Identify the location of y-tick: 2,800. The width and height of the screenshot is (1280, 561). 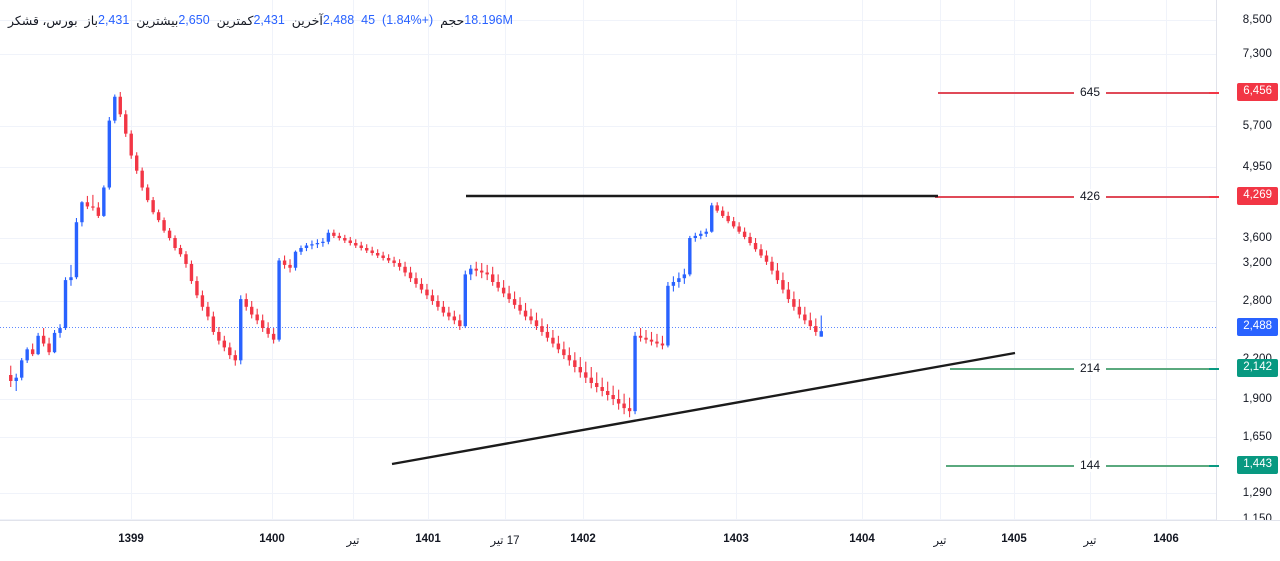
(1257, 301).